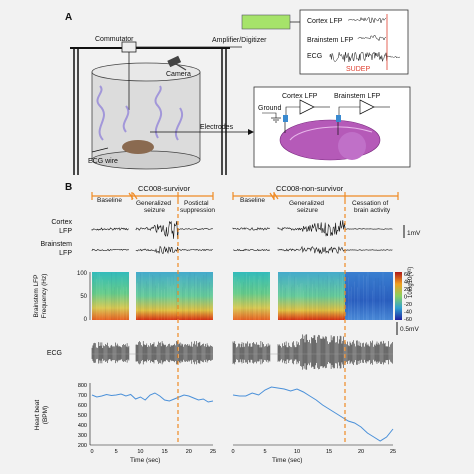 Image resolution: width=474 pixels, height=474 pixels. What do you see at coordinates (372, 38) in the screenshot?
I see `inset-trace-brainstem` at bounding box center [372, 38].